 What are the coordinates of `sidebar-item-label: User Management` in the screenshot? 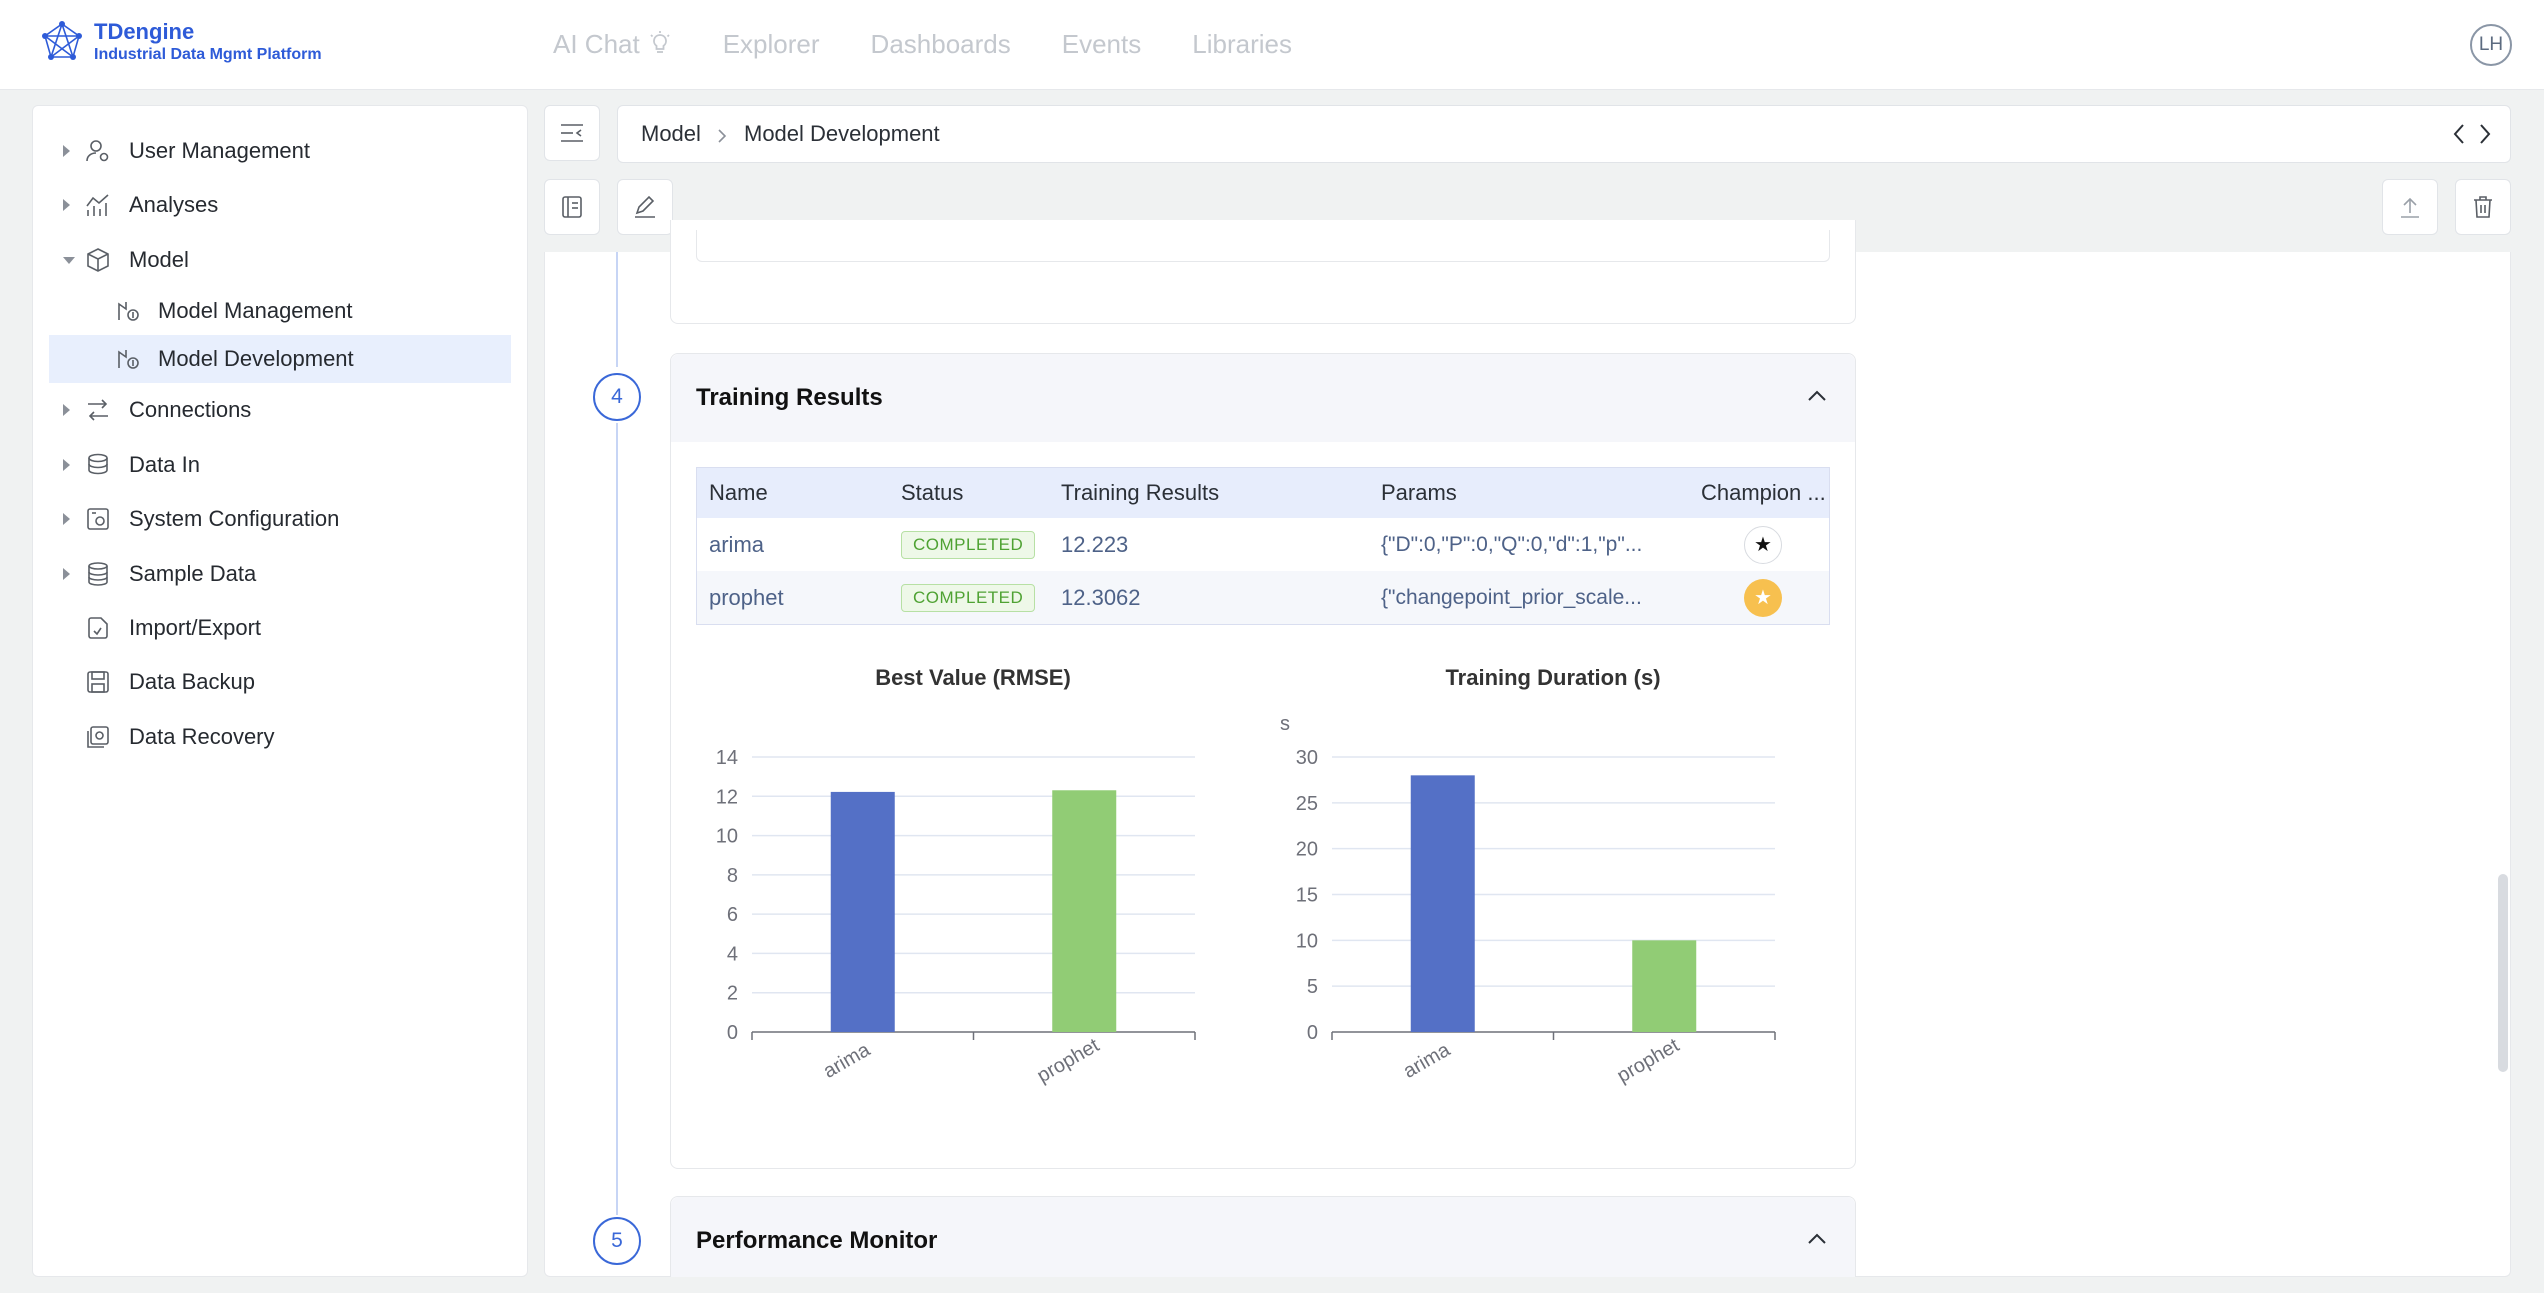 It's located at (219, 150).